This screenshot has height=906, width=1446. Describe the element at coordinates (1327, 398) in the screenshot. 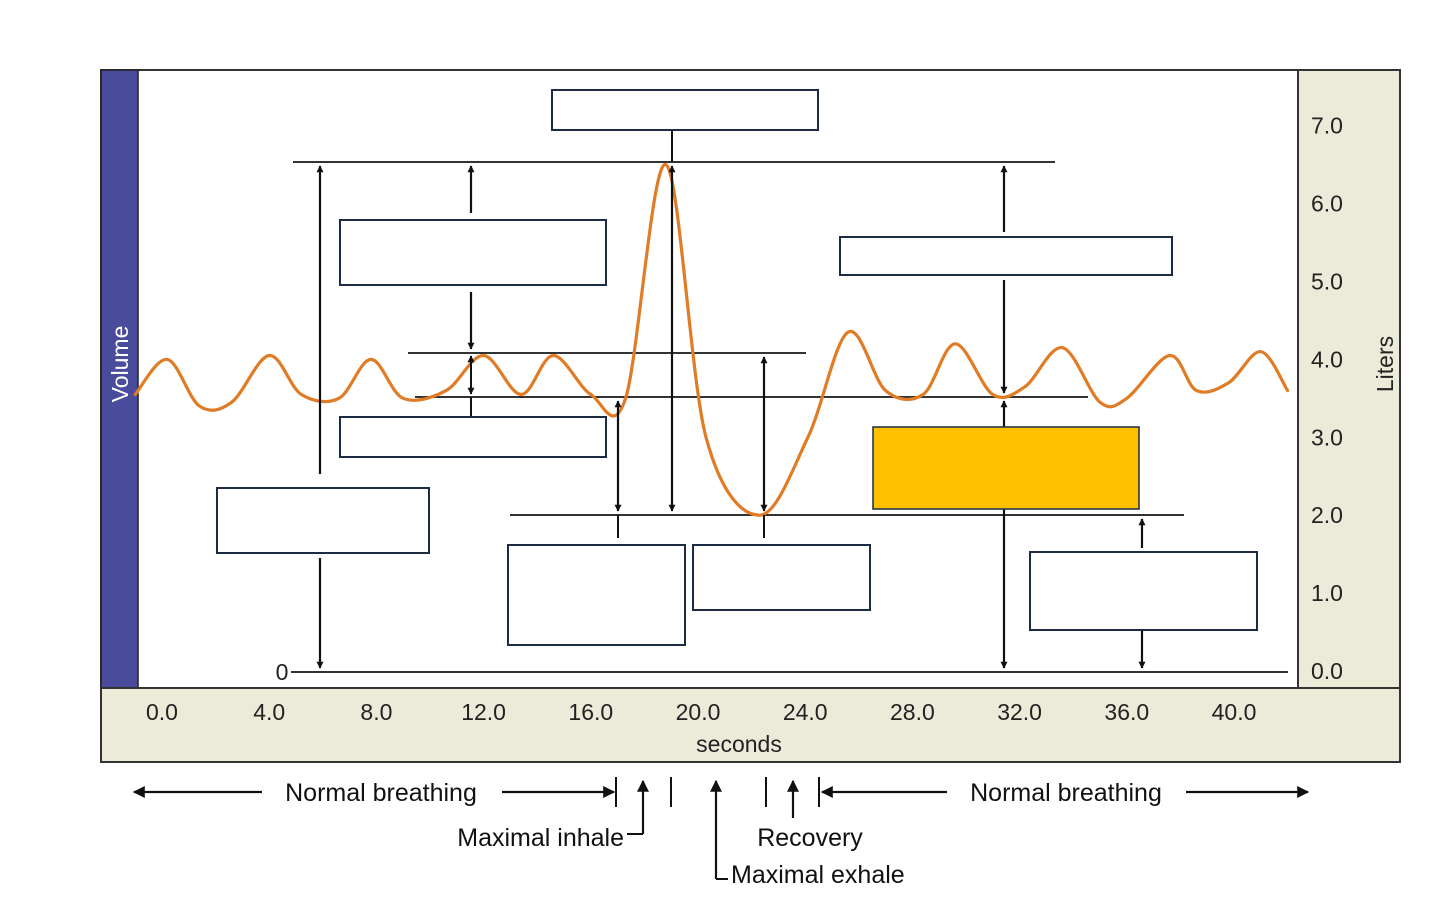

I see `y-tick-labels: 0.0 1.0 2.0 3.0 4.0 5.0 6.0 7.0` at that location.